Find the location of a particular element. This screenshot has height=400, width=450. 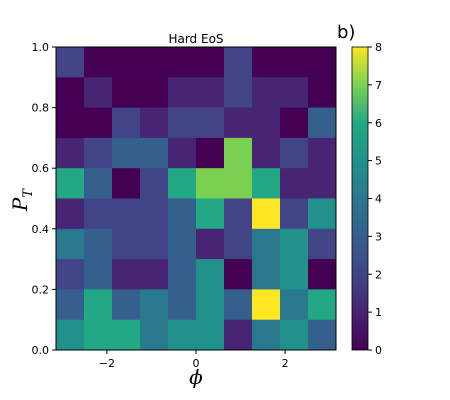

colorbar-tick-label: 8 is located at coordinates (378, 47).